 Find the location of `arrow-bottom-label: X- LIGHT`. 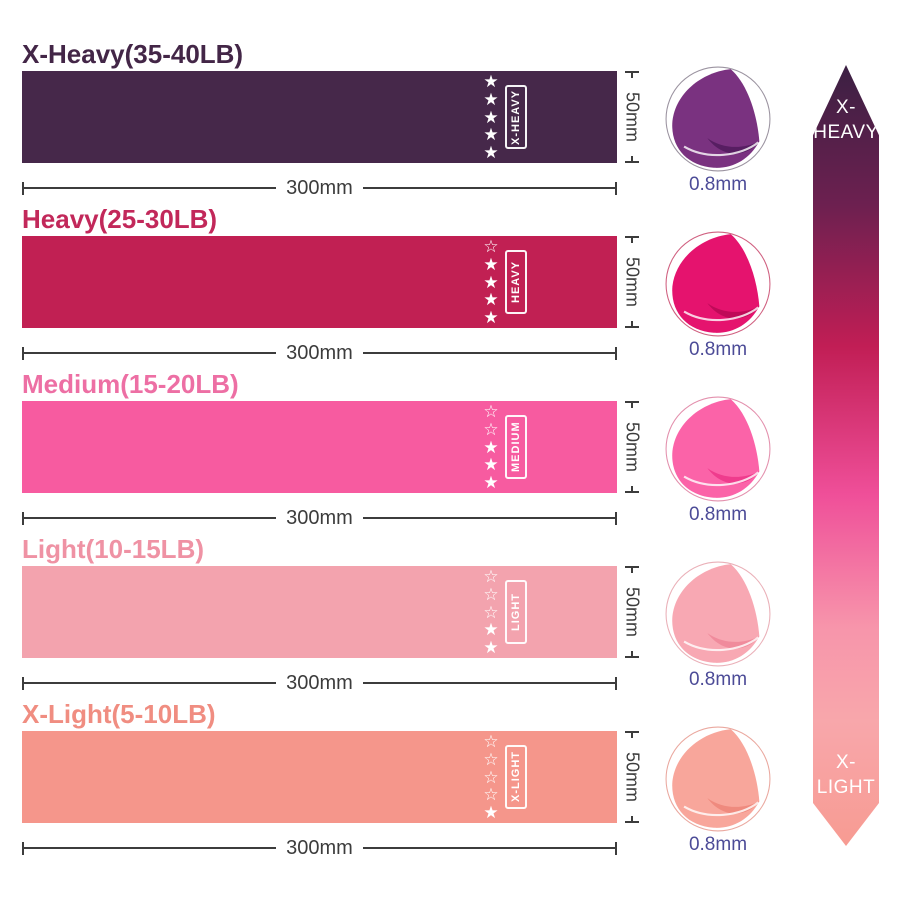

arrow-bottom-label: X- LIGHT is located at coordinates (846, 775).